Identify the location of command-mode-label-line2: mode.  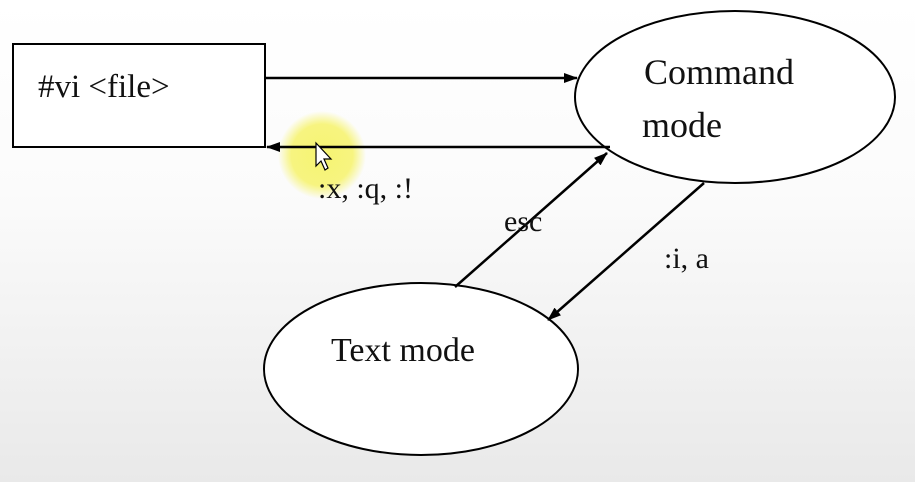
(682, 125).